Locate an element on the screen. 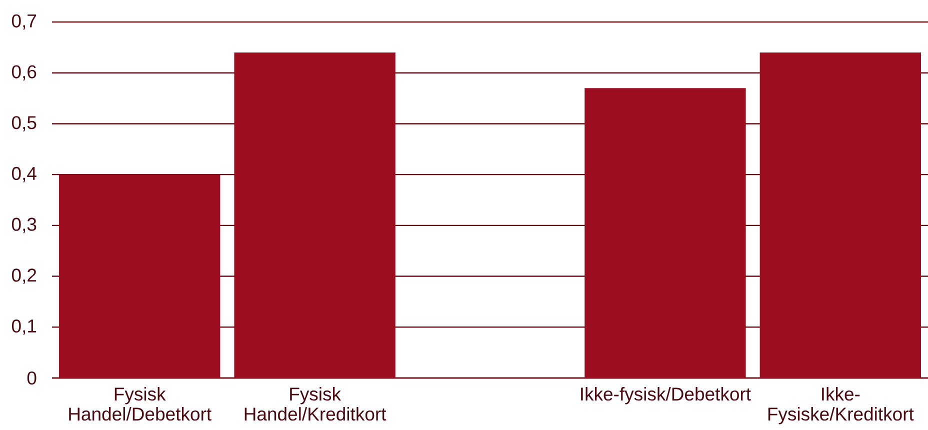  y-tick-label: 0,3 is located at coordinates (24, 226).